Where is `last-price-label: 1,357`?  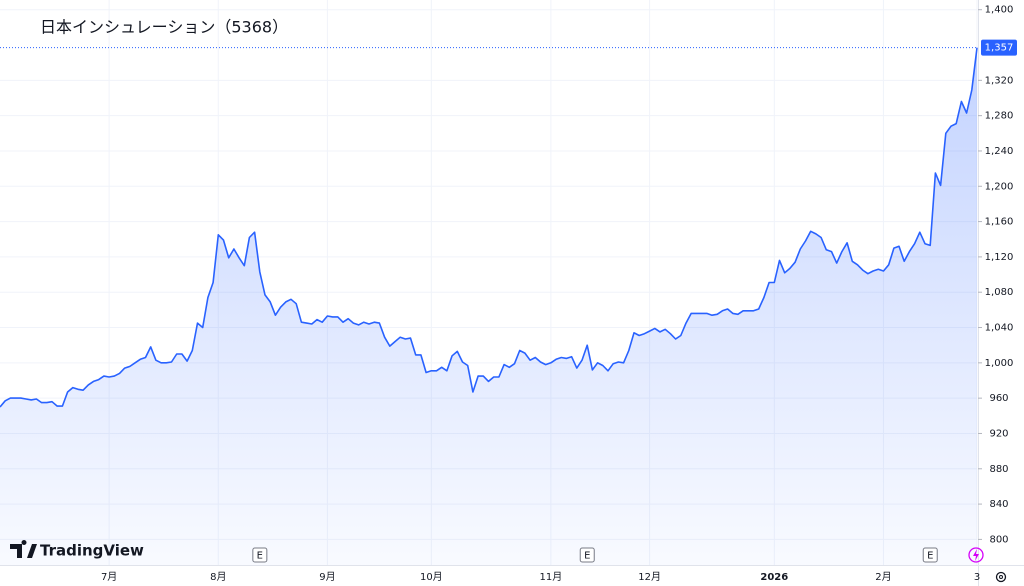 last-price-label: 1,357 is located at coordinates (999, 48).